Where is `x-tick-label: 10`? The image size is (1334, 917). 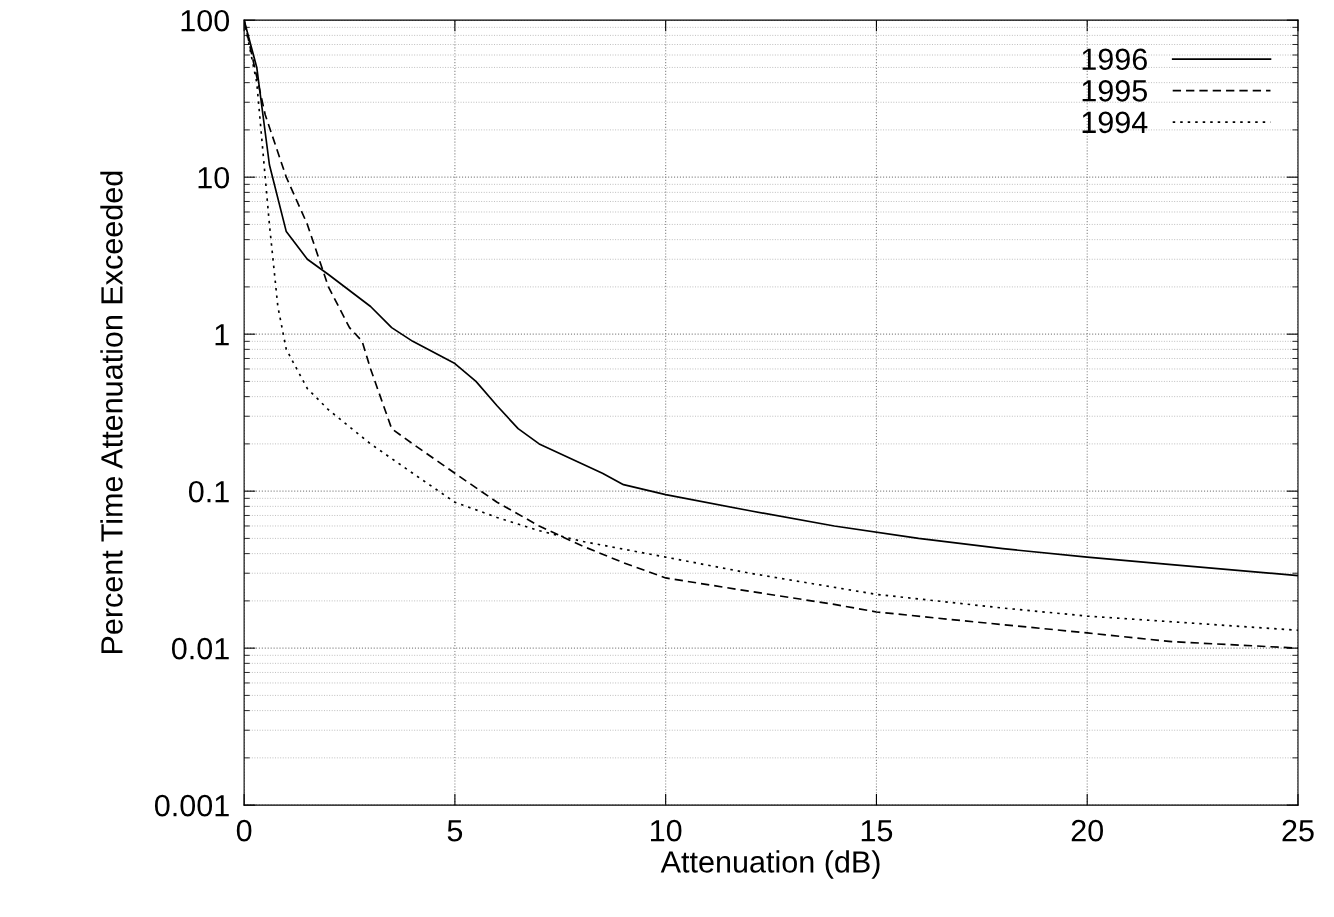 x-tick-label: 10 is located at coordinates (666, 830).